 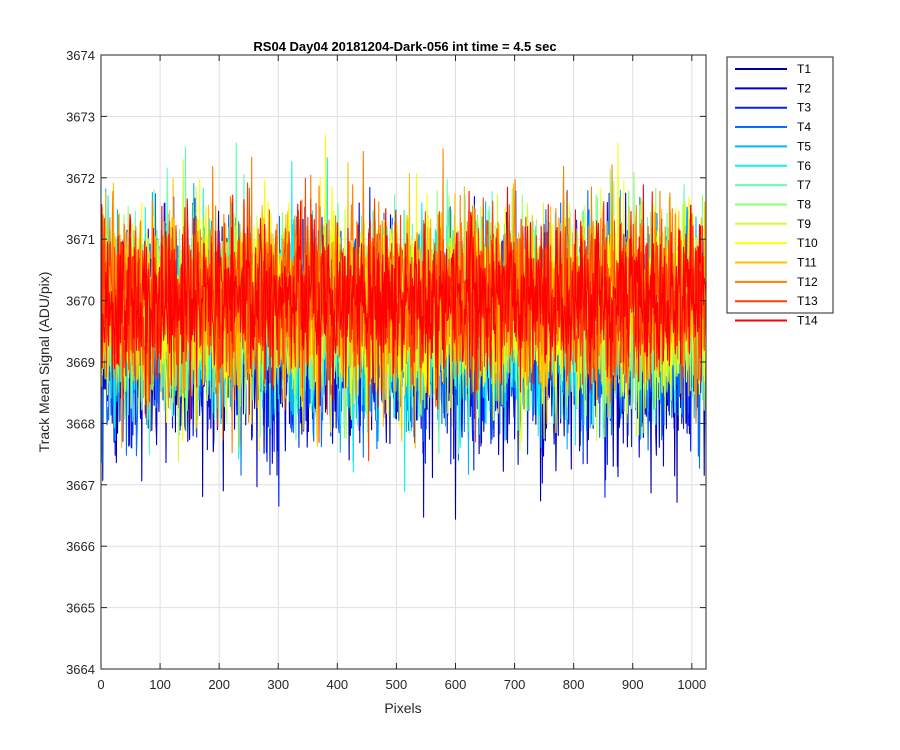 What do you see at coordinates (160, 684) in the screenshot?
I see `x-tick-label: 100` at bounding box center [160, 684].